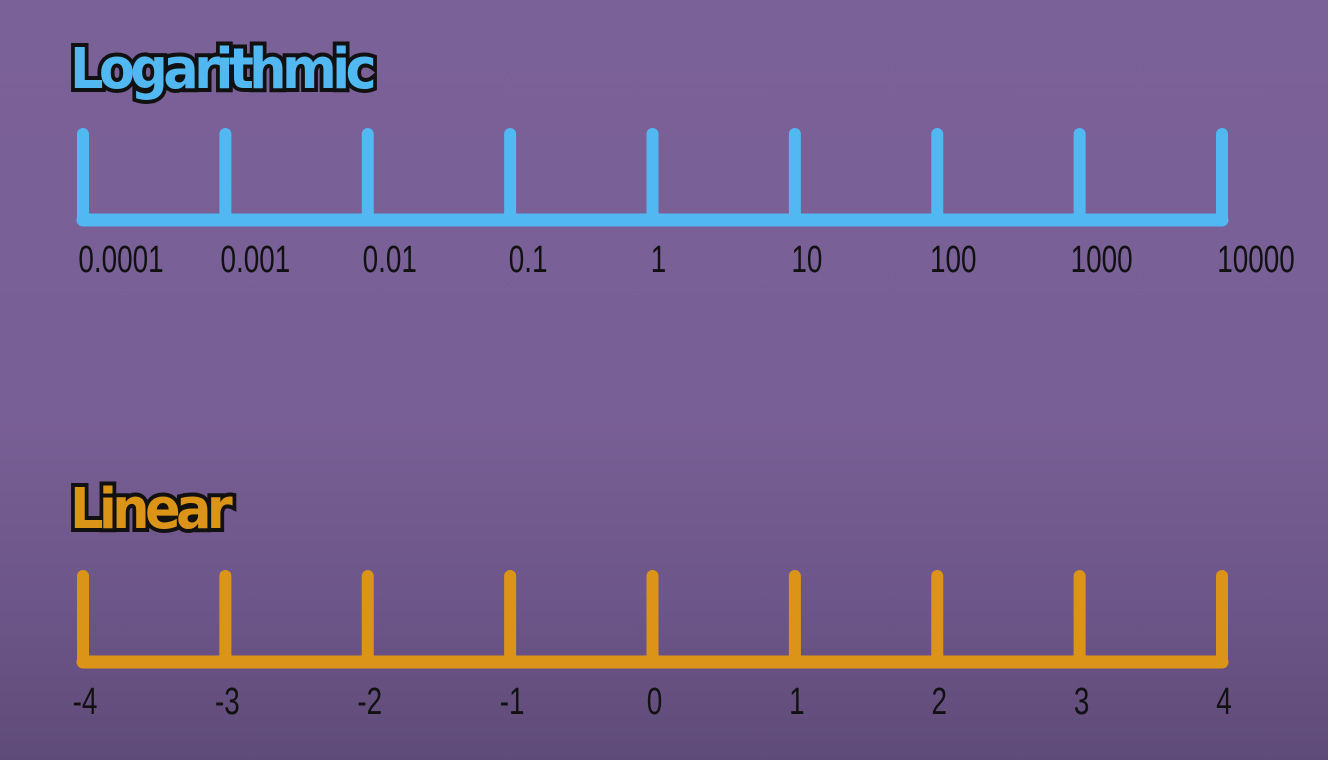 This screenshot has height=760, width=1328. Describe the element at coordinates (512, 702) in the screenshot. I see `lin-tick-label: -1` at that location.